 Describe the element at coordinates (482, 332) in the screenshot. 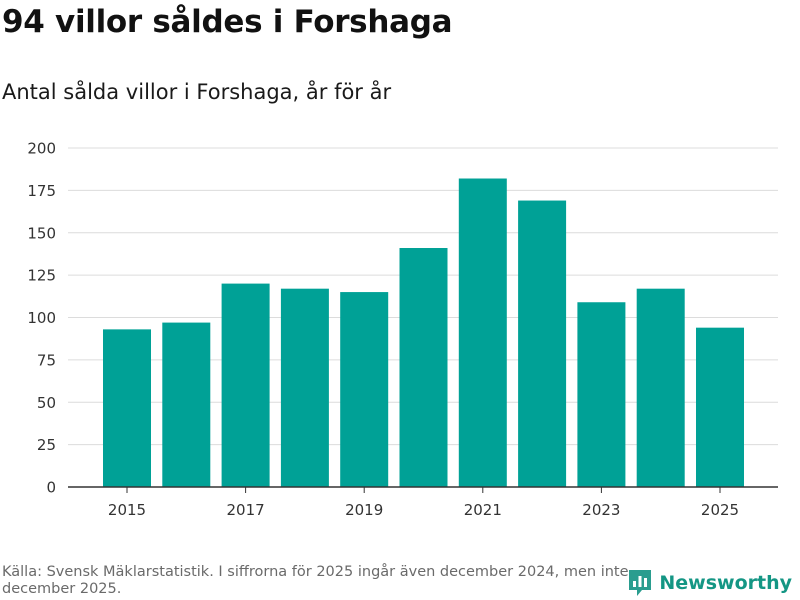

I see `bar-2021` at that location.